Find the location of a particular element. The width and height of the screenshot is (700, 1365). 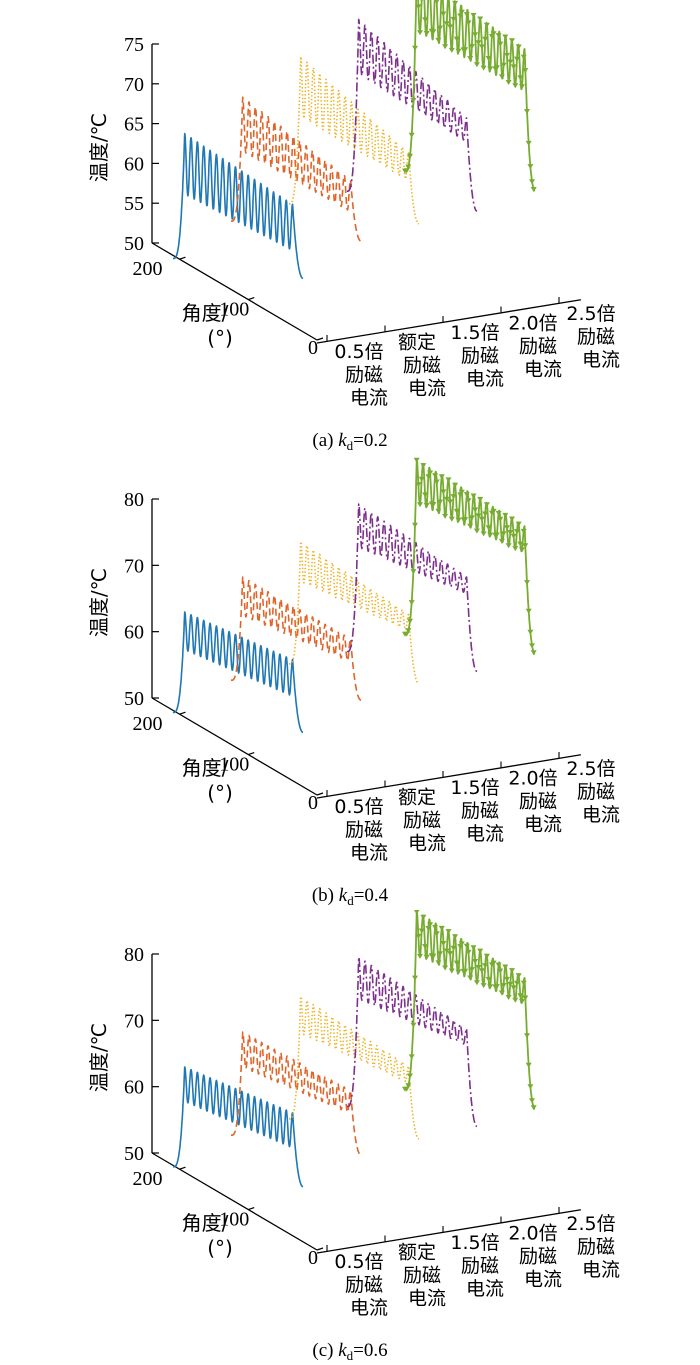

z-tick-label: 60 is located at coordinates (134, 164).